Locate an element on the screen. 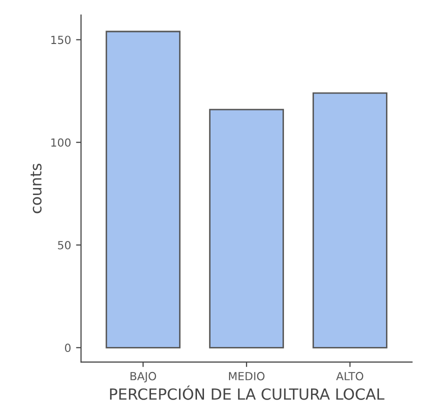  x-tick-label: BAJO is located at coordinates (143, 377).